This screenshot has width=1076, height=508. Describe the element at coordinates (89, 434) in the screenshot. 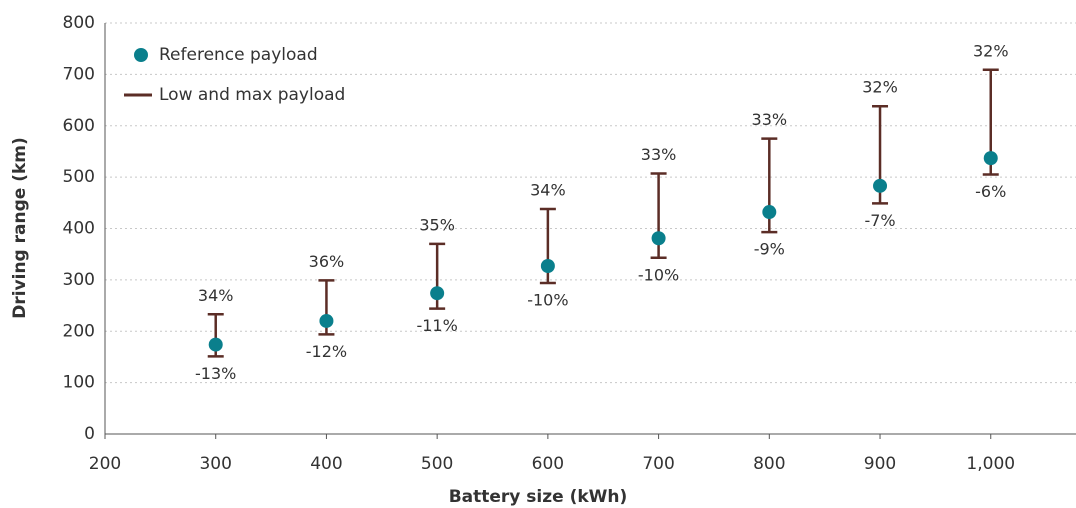

I see `y-tick-label: 0` at that location.